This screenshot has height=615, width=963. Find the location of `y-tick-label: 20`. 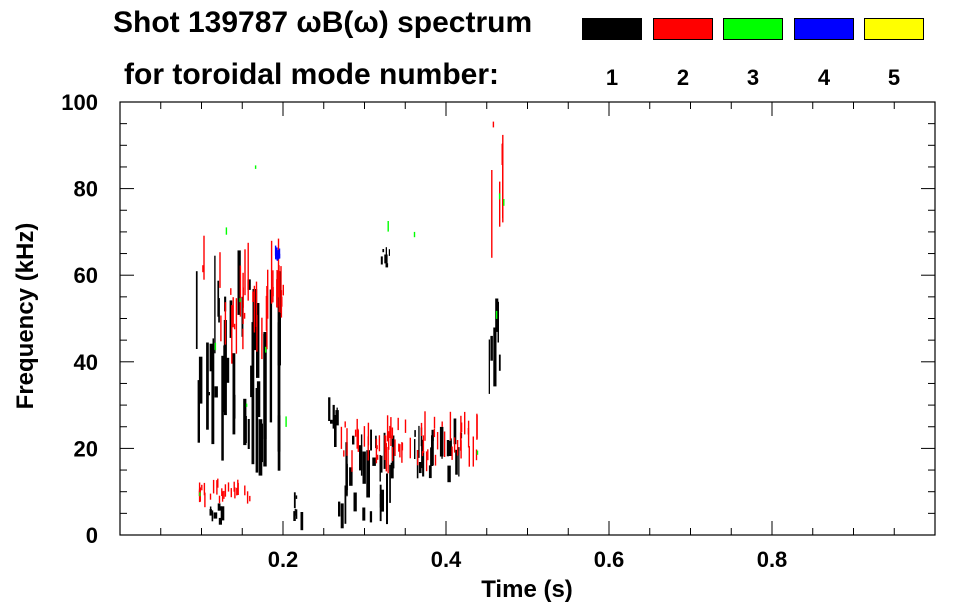

y-tick-label: 20 is located at coordinates (86, 448).